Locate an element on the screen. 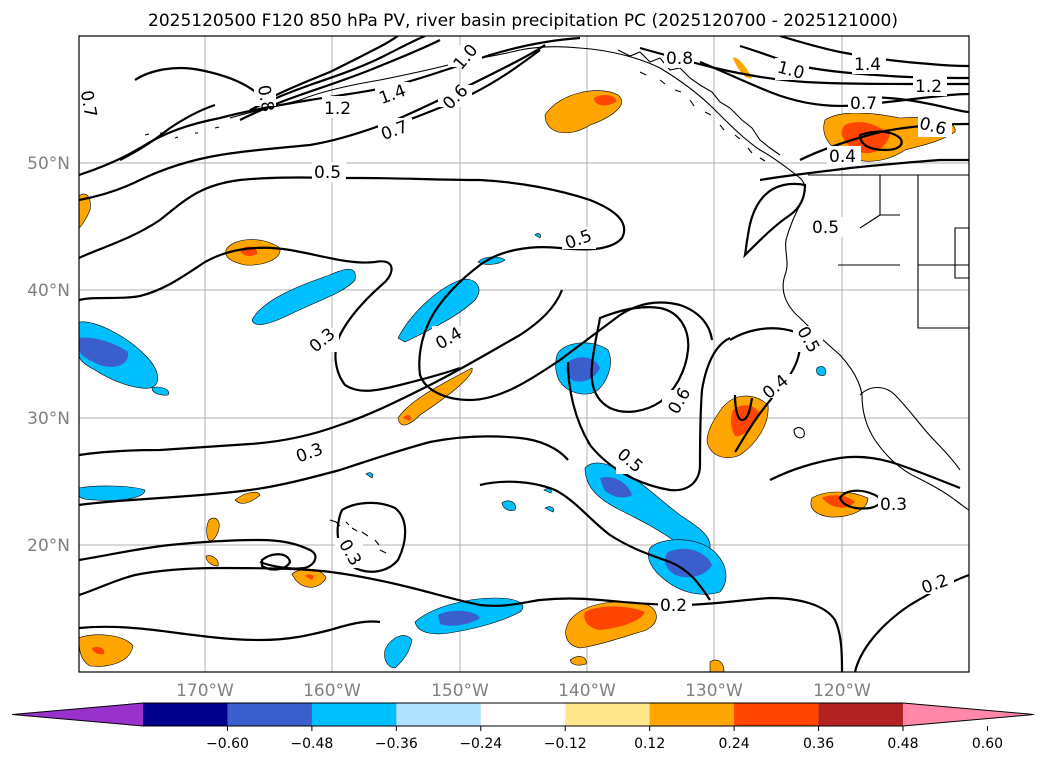 The height and width of the screenshot is (765, 1047). colorbar-tick-label: 0.36 is located at coordinates (818, 744).